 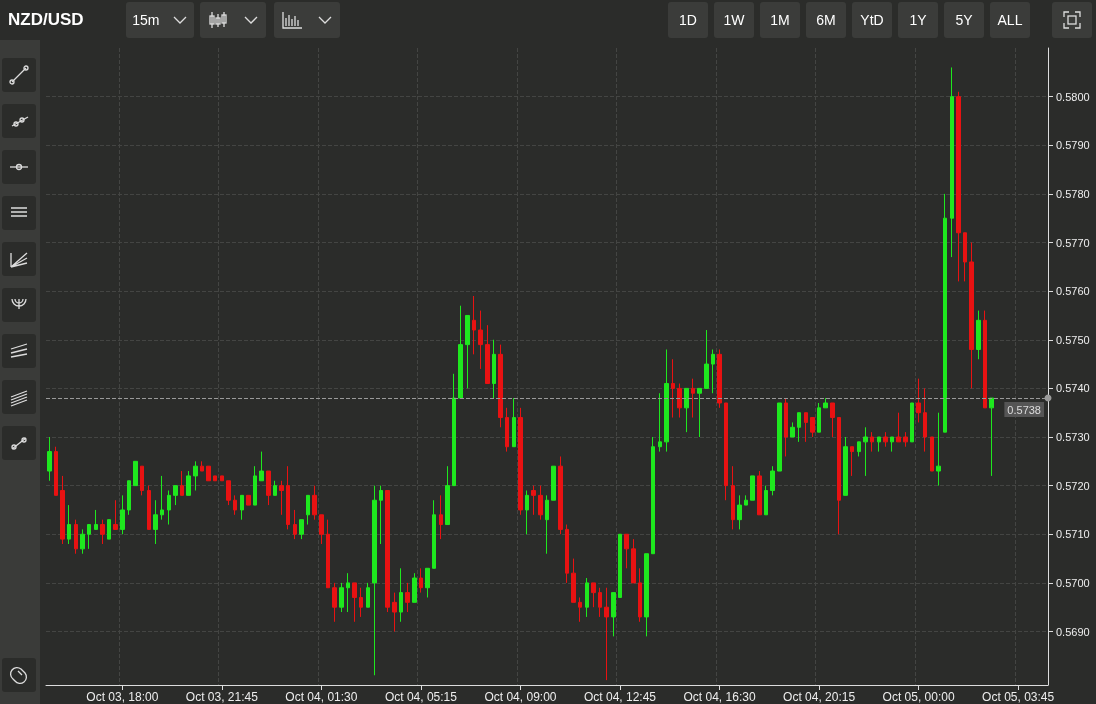 I want to click on text: 15m, so click(x=146, y=20).